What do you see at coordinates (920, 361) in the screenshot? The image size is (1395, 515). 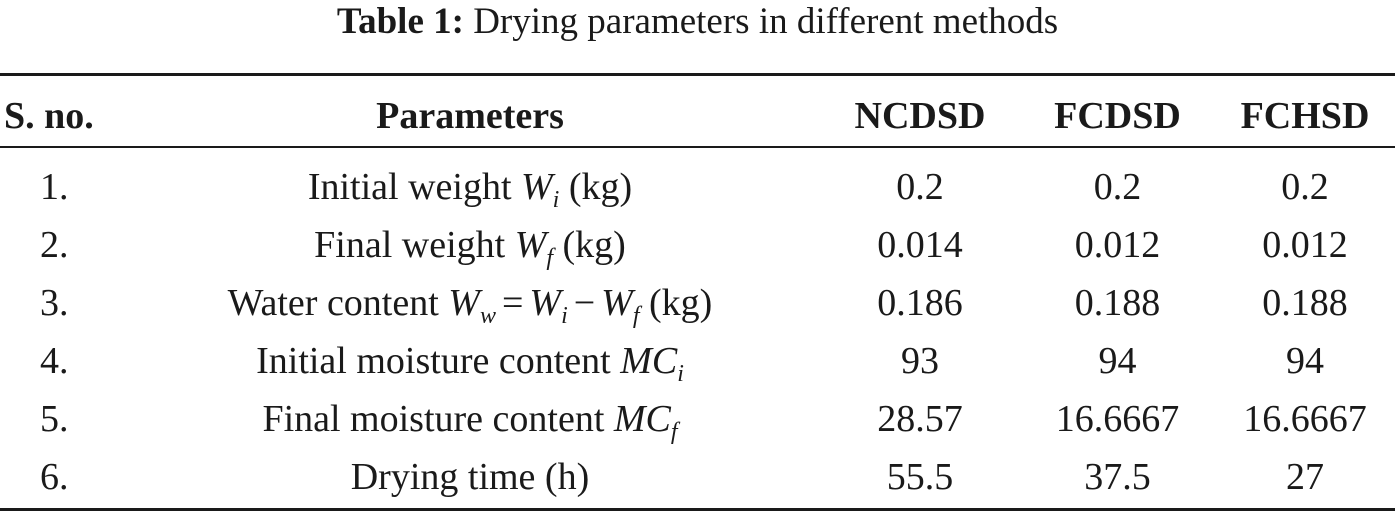 I see `cell-ncdsd: 93` at bounding box center [920, 361].